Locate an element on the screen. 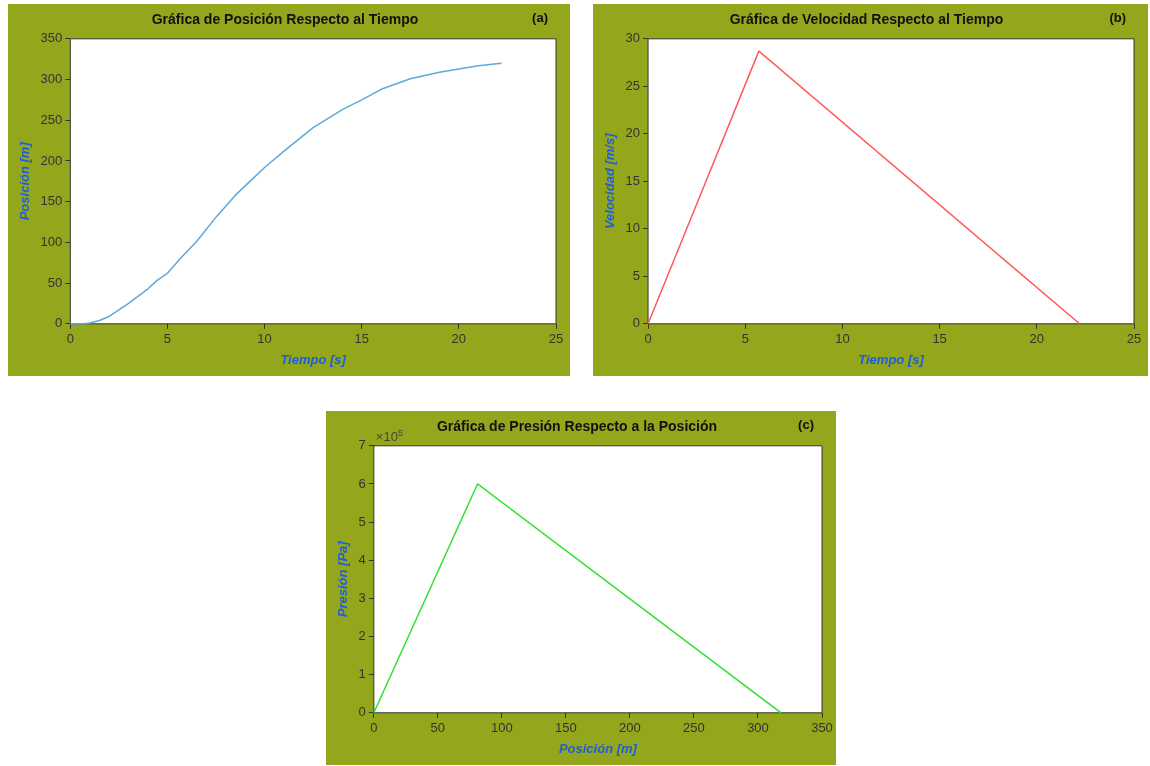 This screenshot has width=1150, height=766. text: (a) is located at coordinates (540, 17).